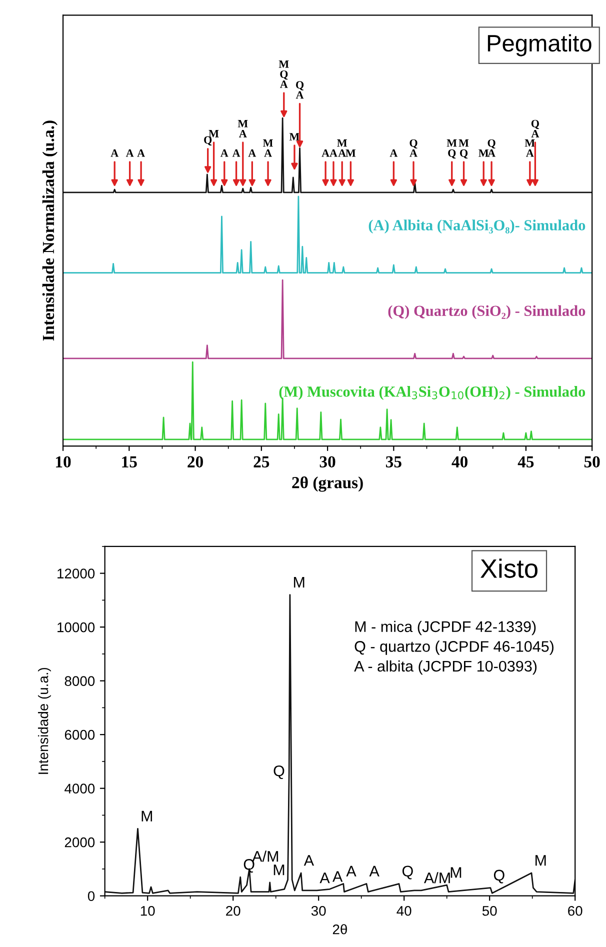 Image resolution: width=606 pixels, height=947 pixels. Describe the element at coordinates (432, 393) in the screenshot. I see `text: (M) Muscovita (KAl$_{3}$Si$_{3}$O$_{10}$(OH)$_{2}$) - Simulado` at that location.